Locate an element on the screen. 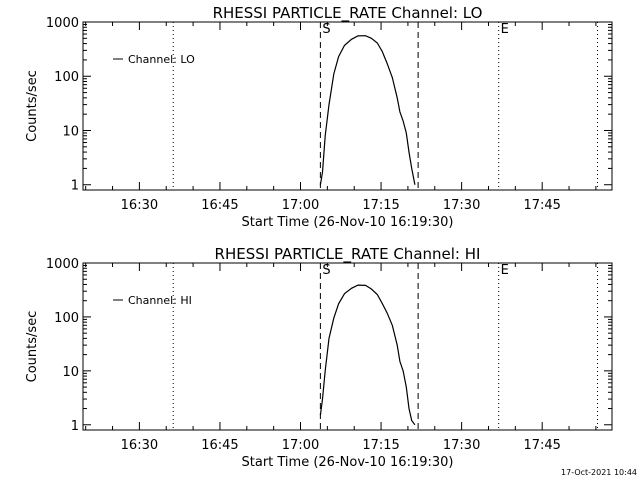 The height and width of the screenshot is (485, 640). legend-label: Channel: LO is located at coordinates (161, 59).